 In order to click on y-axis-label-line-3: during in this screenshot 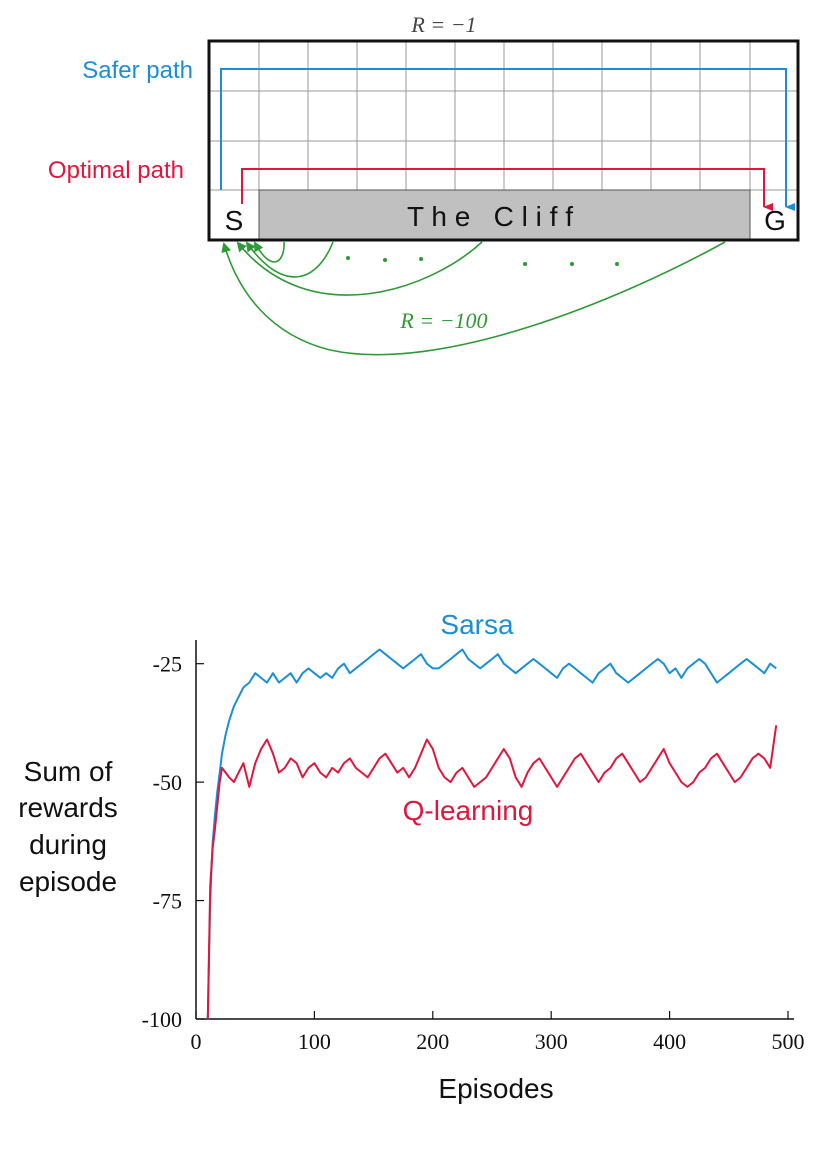, I will do `click(68, 844)`.